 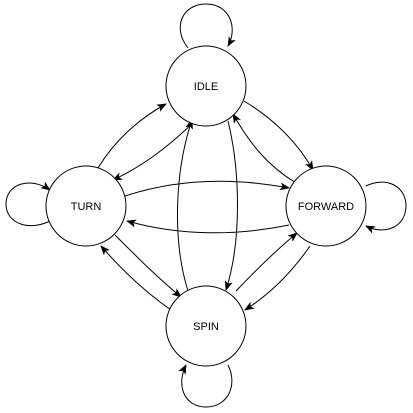 I want to click on state-forward-label: FORWARD, so click(x=326, y=207).